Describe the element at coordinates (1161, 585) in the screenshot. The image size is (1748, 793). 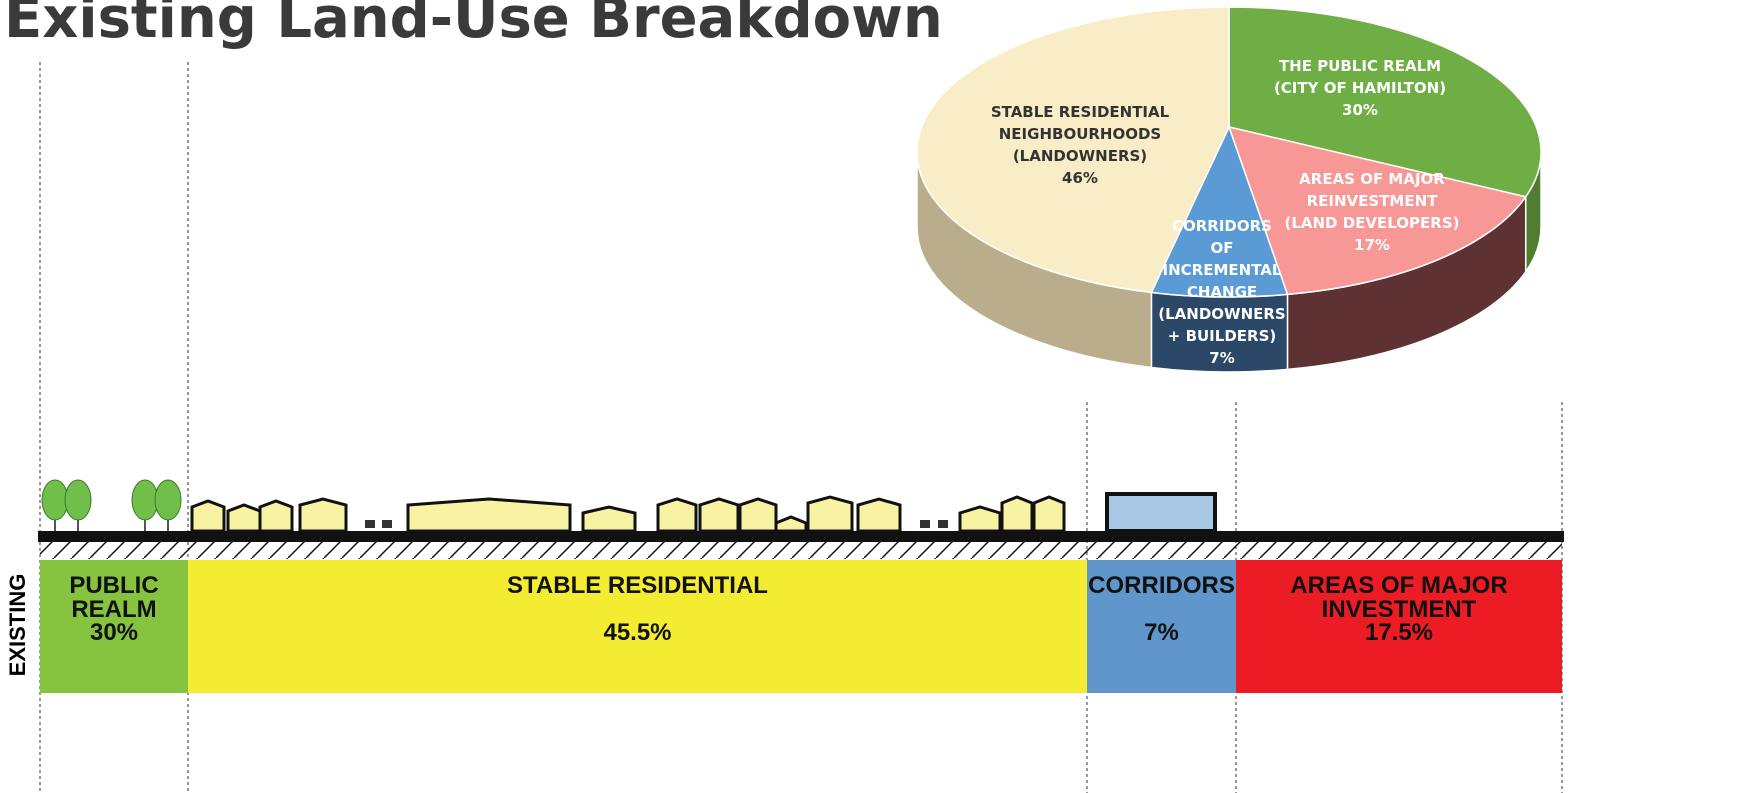
I see `segment-name: CORRIDORS` at that location.